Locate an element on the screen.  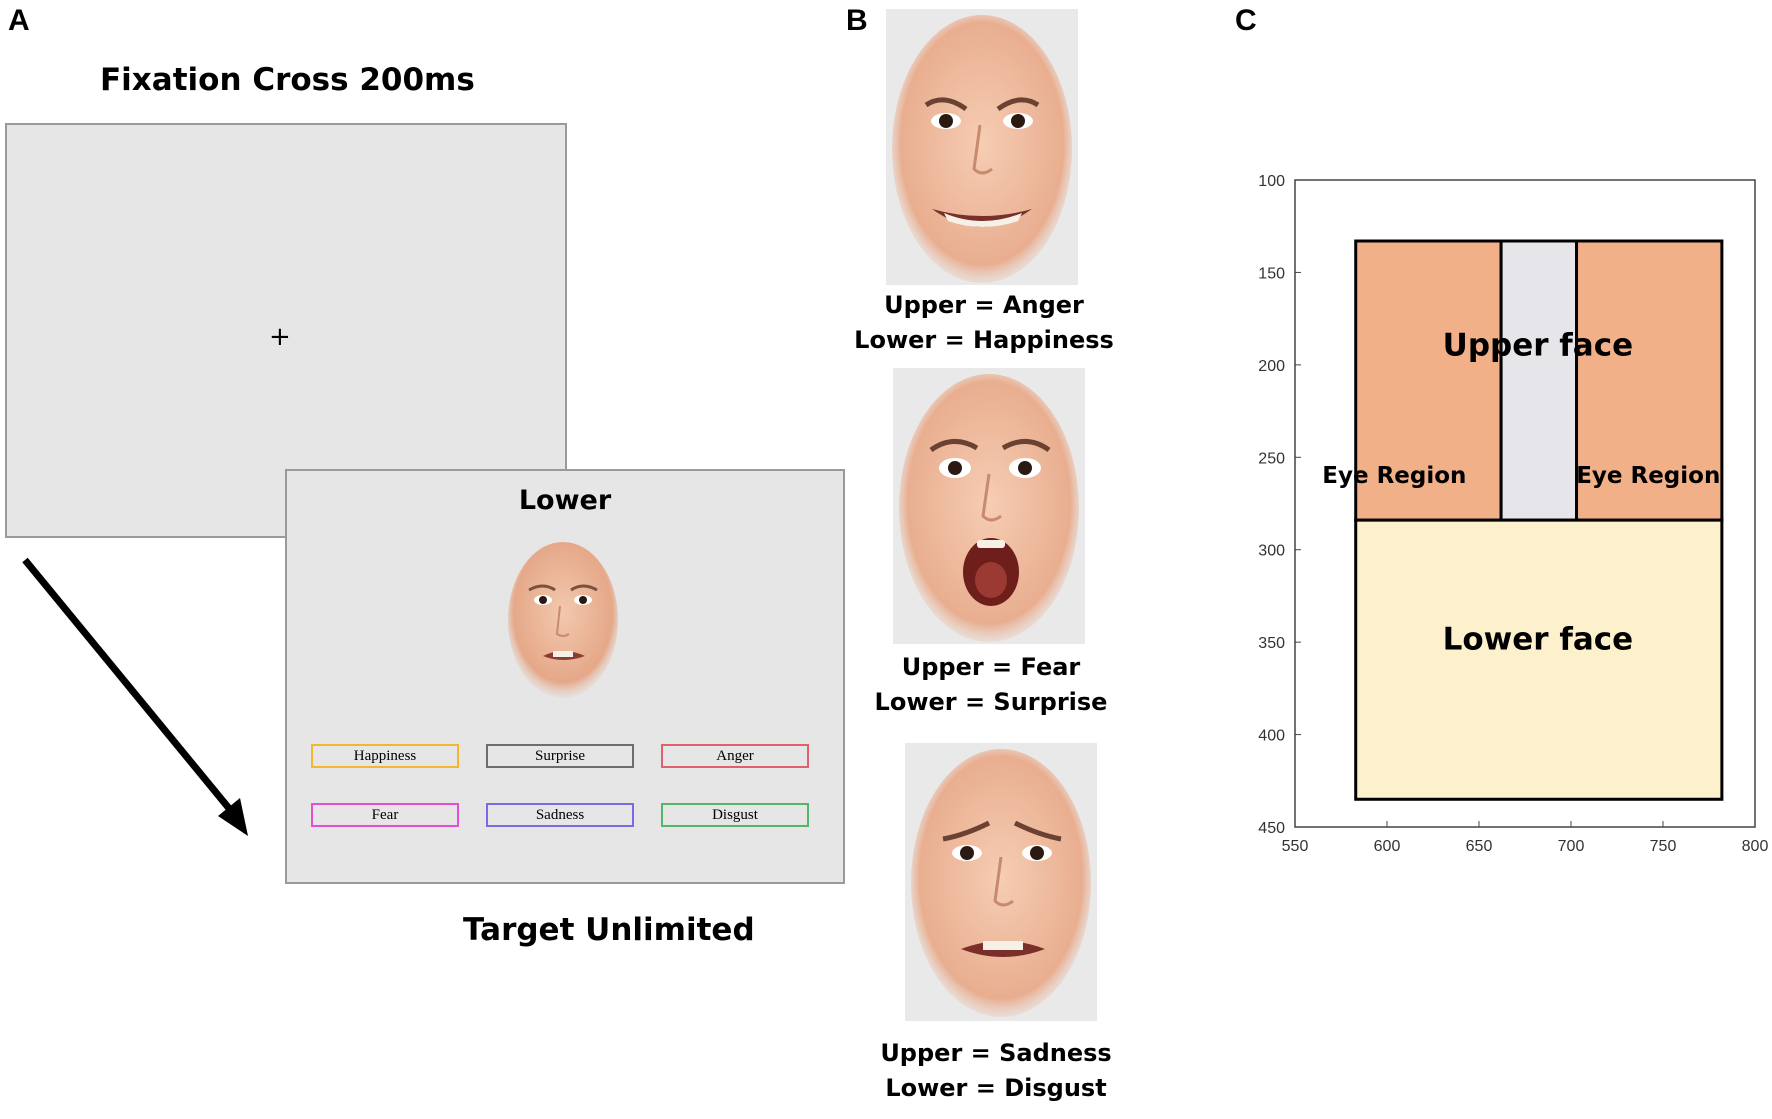
caption-face-3-lower: Lower = Disgust is located at coordinates (996, 1088).